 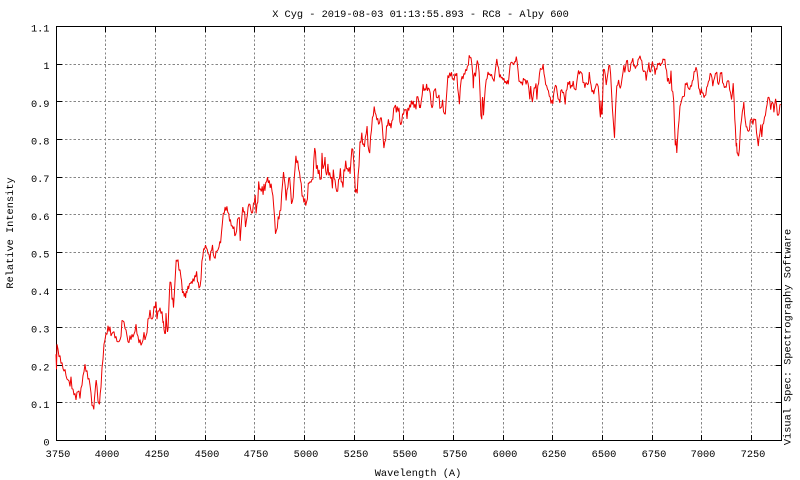 I want to click on svg-text: 0.4, so click(x=40, y=293).